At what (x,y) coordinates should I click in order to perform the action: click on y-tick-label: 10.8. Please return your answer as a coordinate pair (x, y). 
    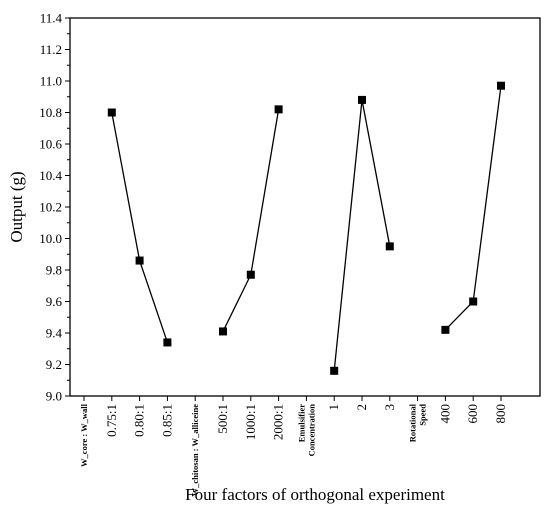
    Looking at the image, I should click on (50, 112).